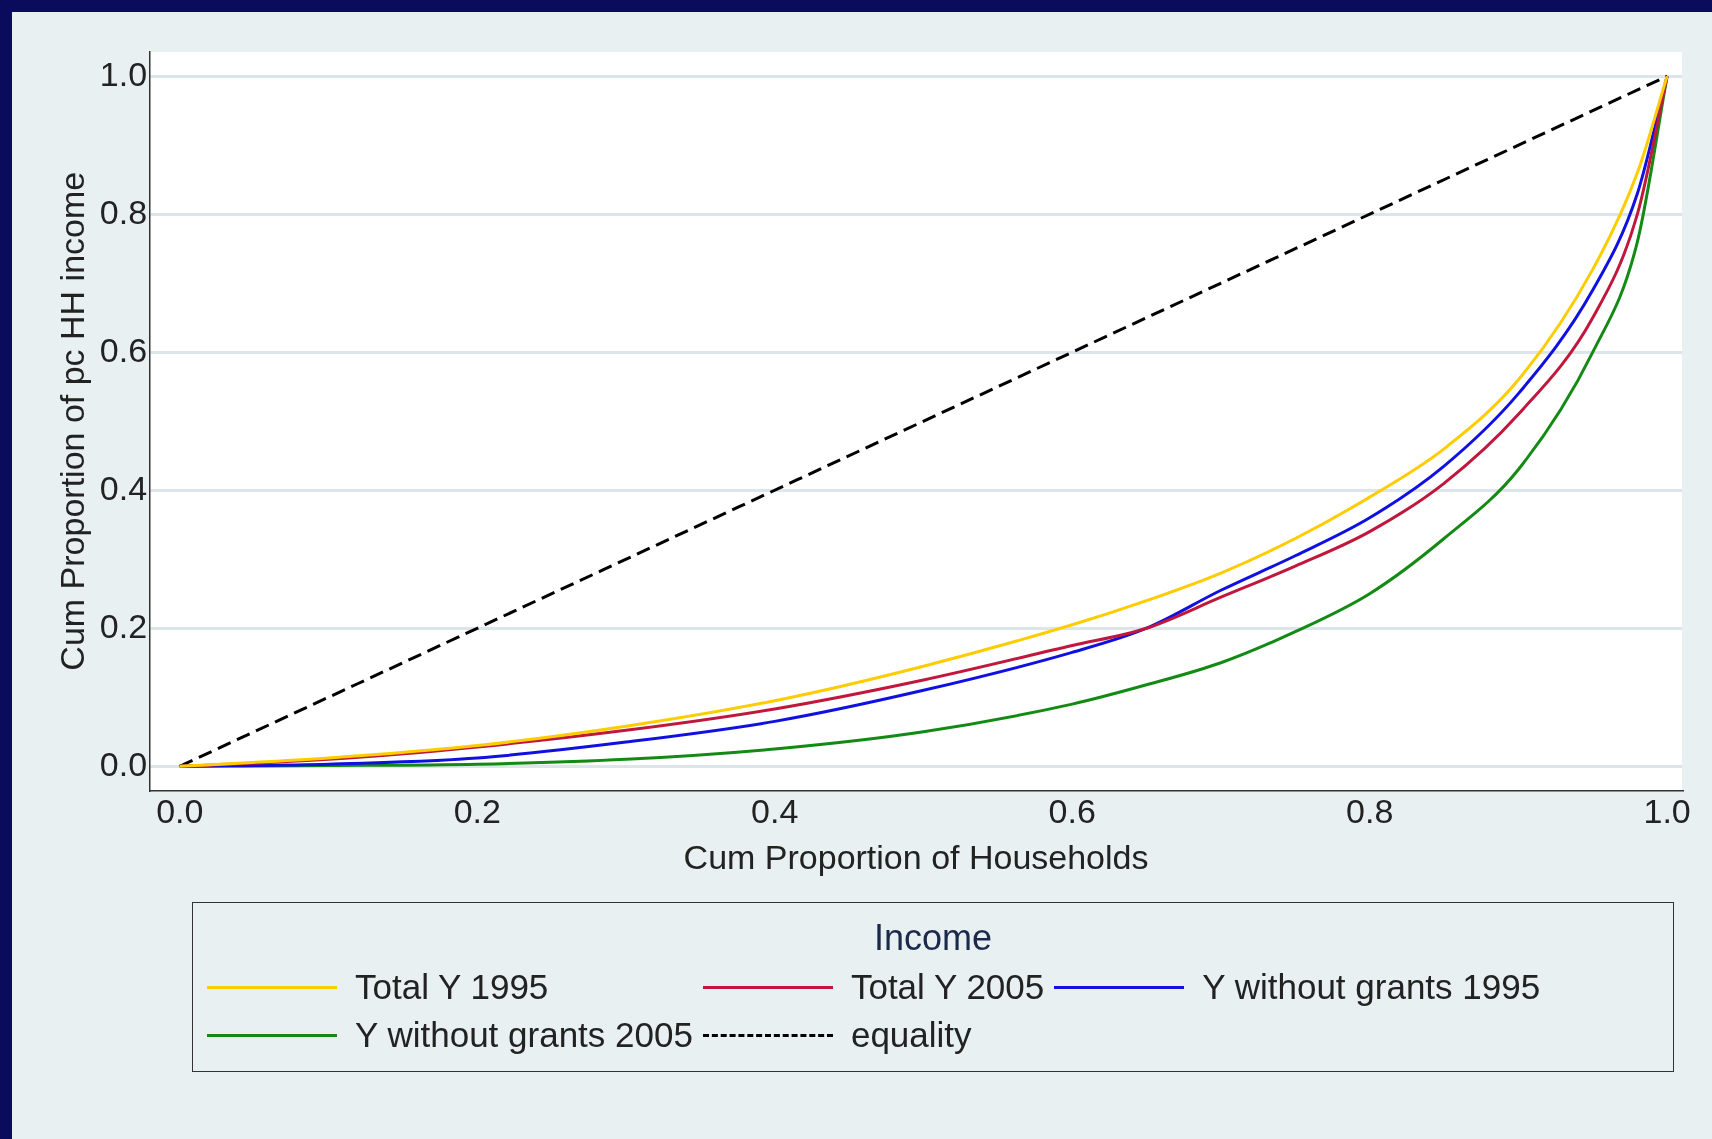 The image size is (1712, 1139). I want to click on legend-label: equality, so click(911, 1035).